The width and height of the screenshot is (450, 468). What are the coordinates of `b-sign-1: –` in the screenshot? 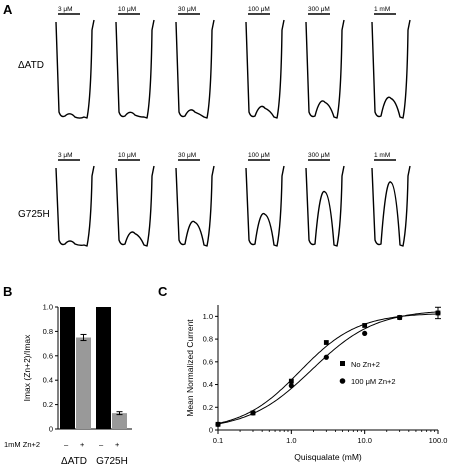 It's located at (66, 444).